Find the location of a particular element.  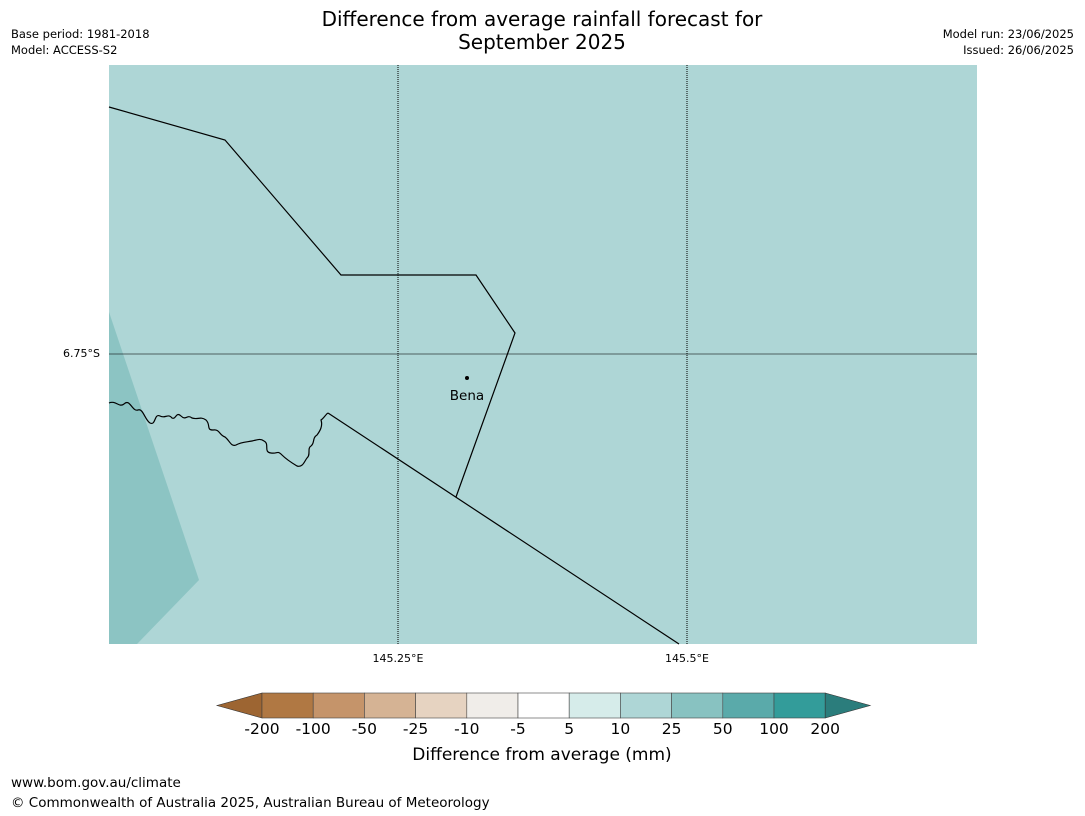

colorbar-tick-label: -10 is located at coordinates (467, 729).